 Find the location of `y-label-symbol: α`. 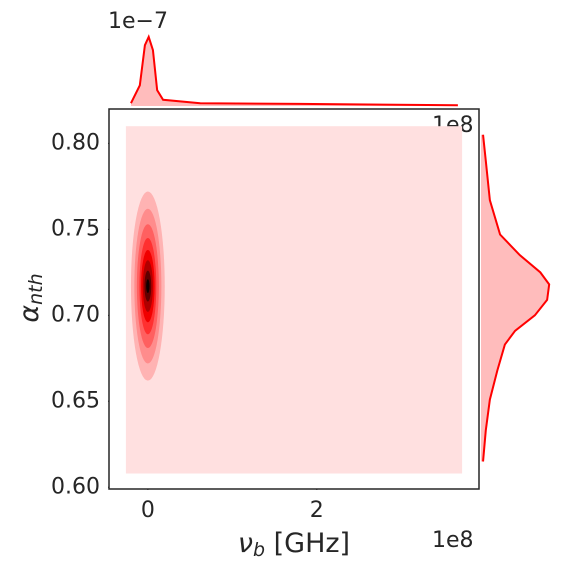

y-label-symbol: α is located at coordinates (29, 314).